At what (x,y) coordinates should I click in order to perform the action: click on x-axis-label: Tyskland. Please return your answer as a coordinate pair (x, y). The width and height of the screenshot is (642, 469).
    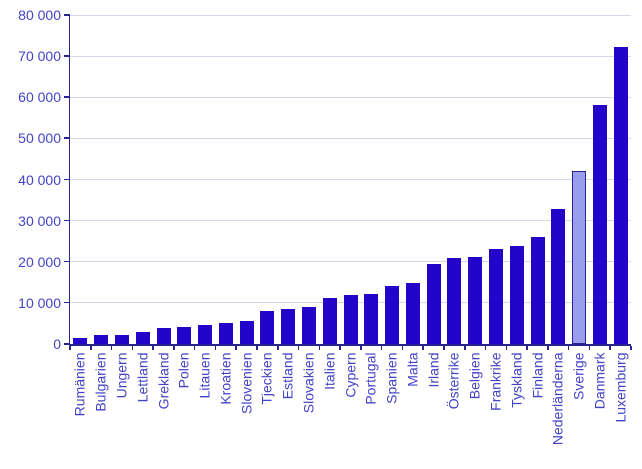
    Looking at the image, I should click on (516, 380).